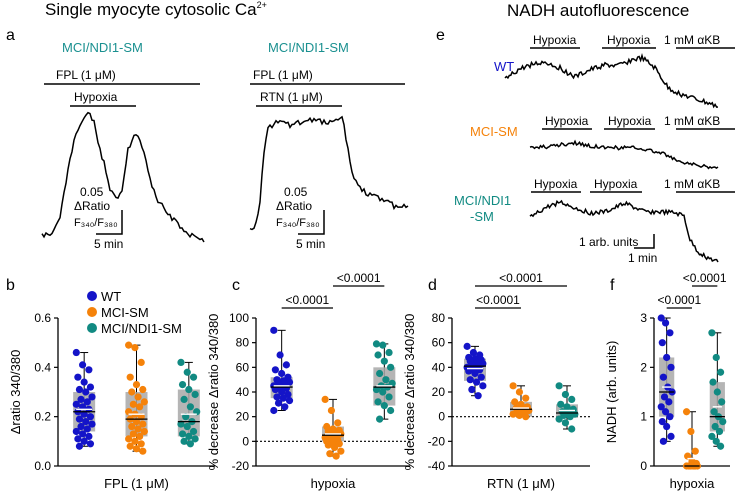 Image resolution: width=749 pixels, height=492 pixels. What do you see at coordinates (241, 466) in the screenshot?
I see `c-ytick-label-0: -20` at bounding box center [241, 466].